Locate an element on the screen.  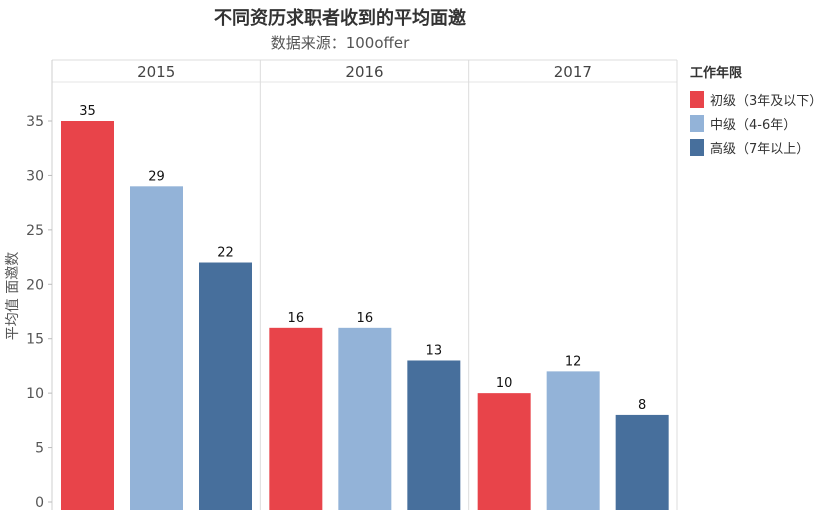
legend-title: 工作年限 is located at coordinates (716, 73).